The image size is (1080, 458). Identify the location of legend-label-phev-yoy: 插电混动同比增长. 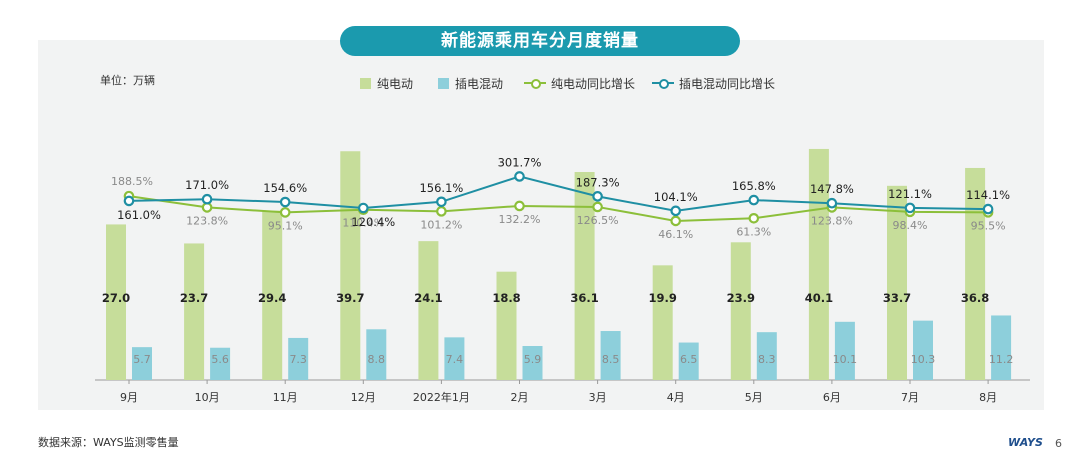
(727, 83).